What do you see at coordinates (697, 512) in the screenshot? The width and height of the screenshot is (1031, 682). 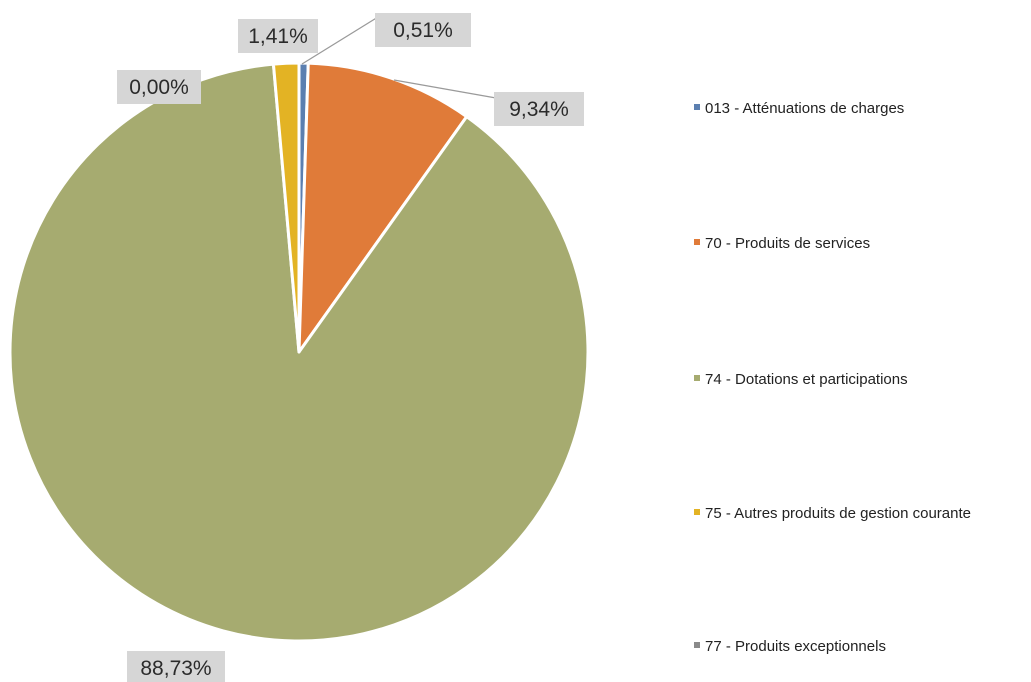 I see `legend-swatch-75-autres-produits-de-gestion-courante` at bounding box center [697, 512].